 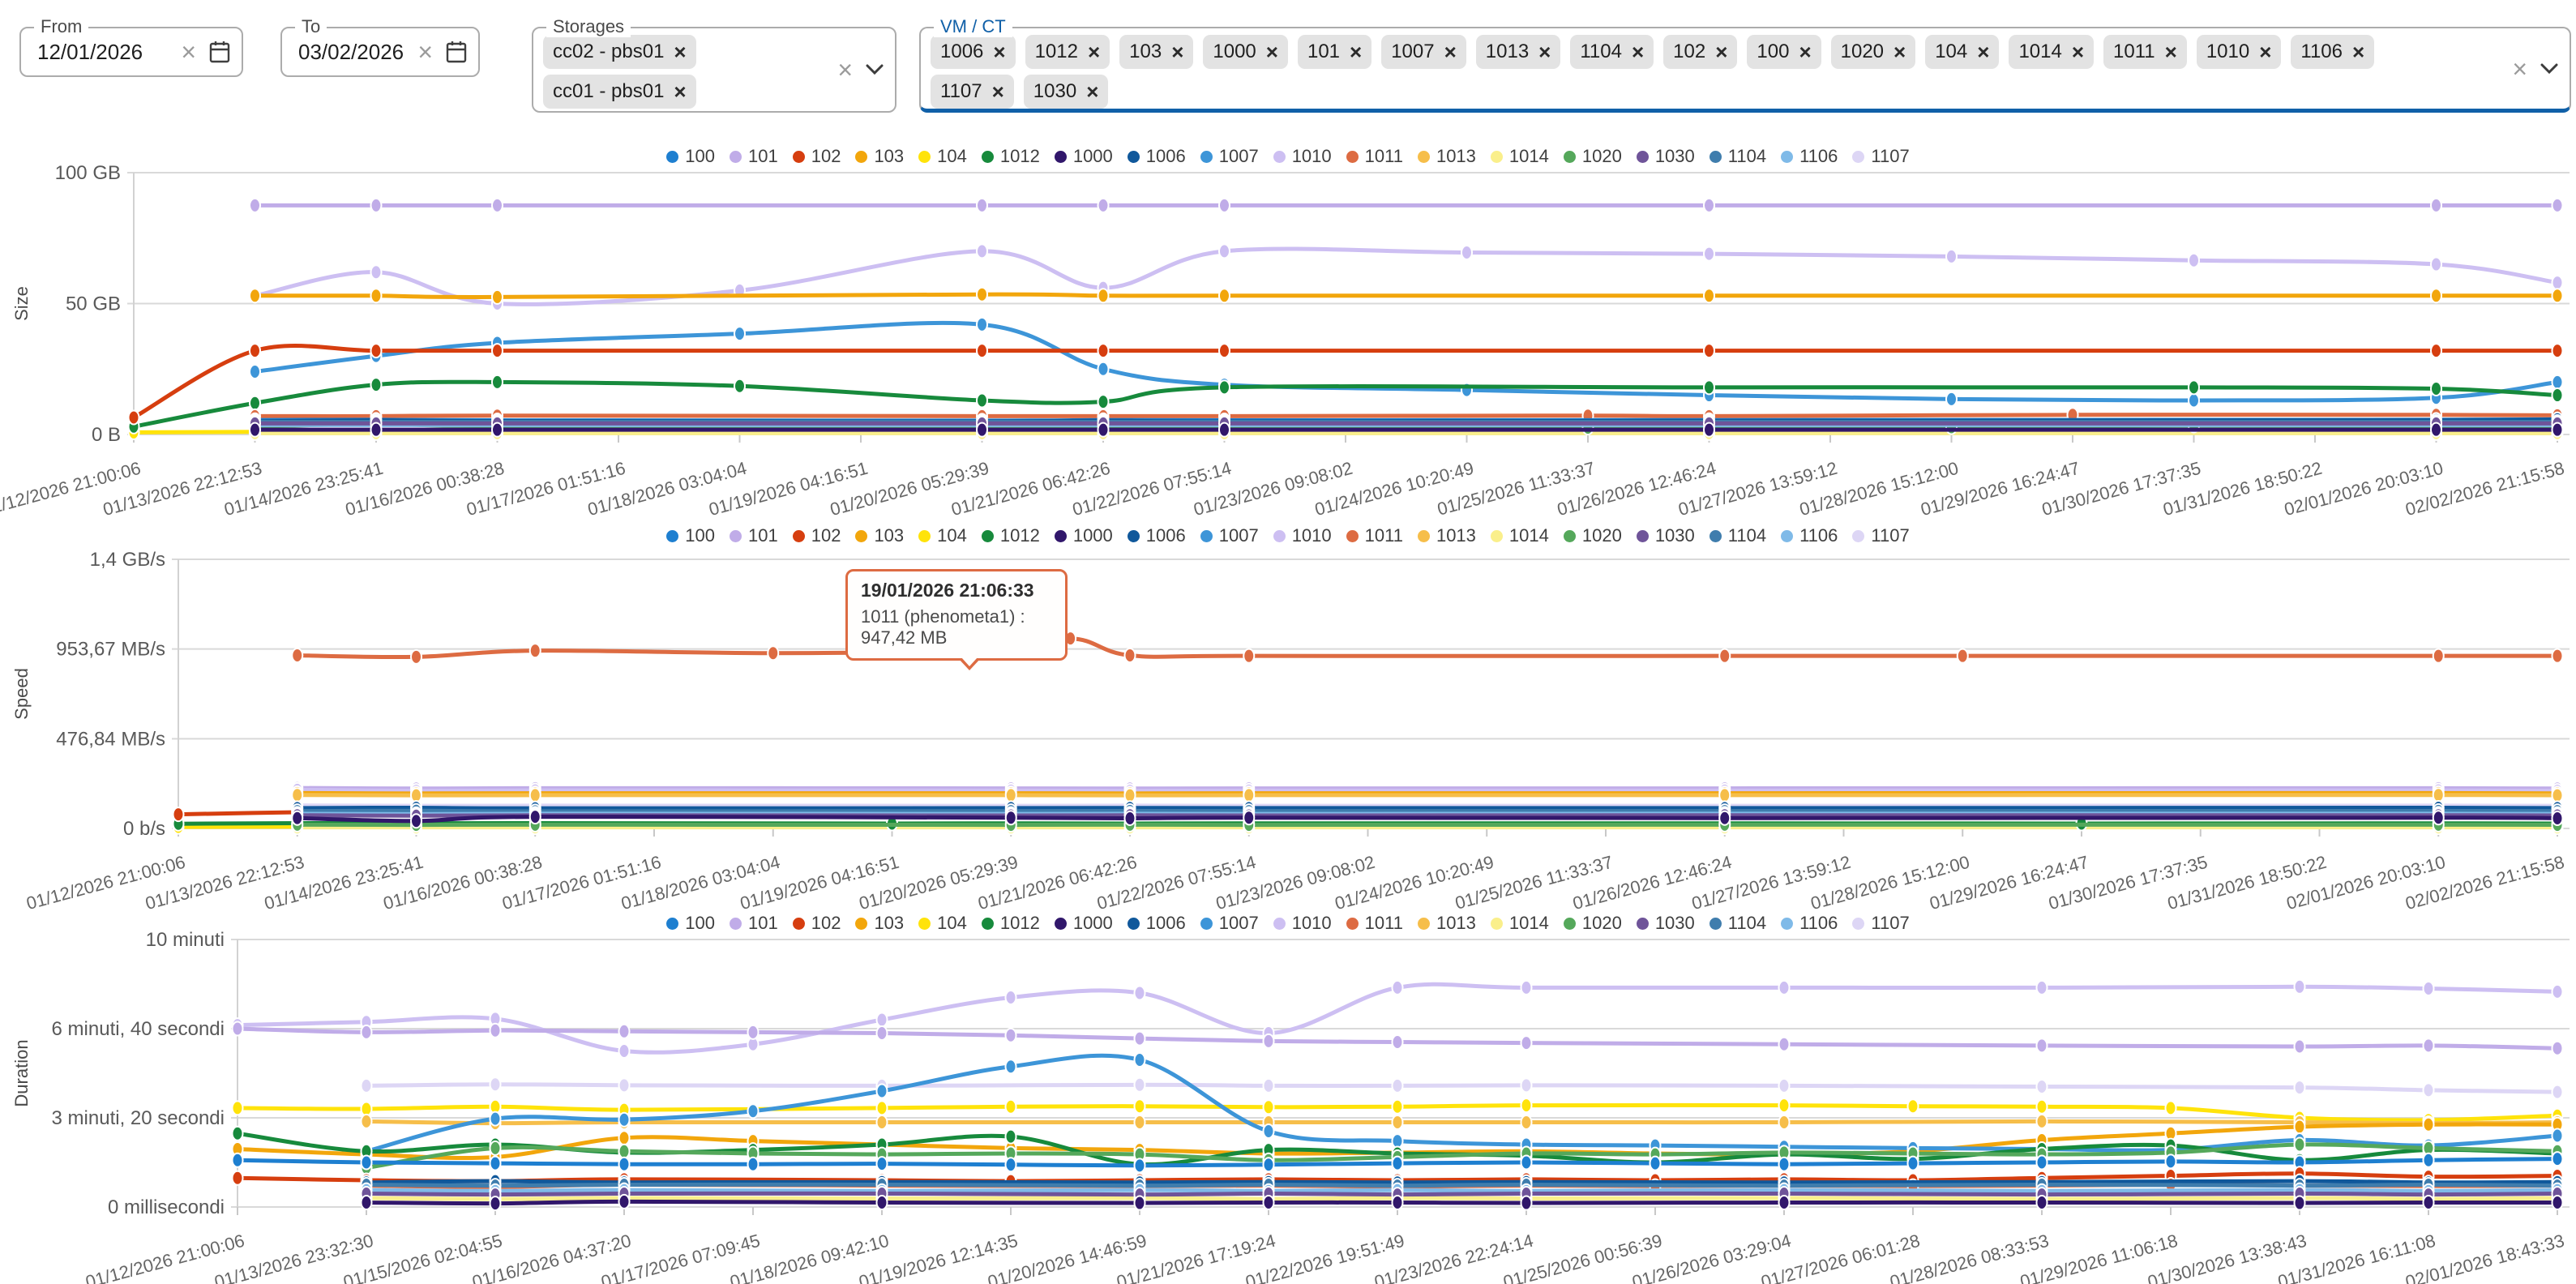 What do you see at coordinates (1881, 923) in the screenshot?
I see `legend-item-1107: 1107` at bounding box center [1881, 923].